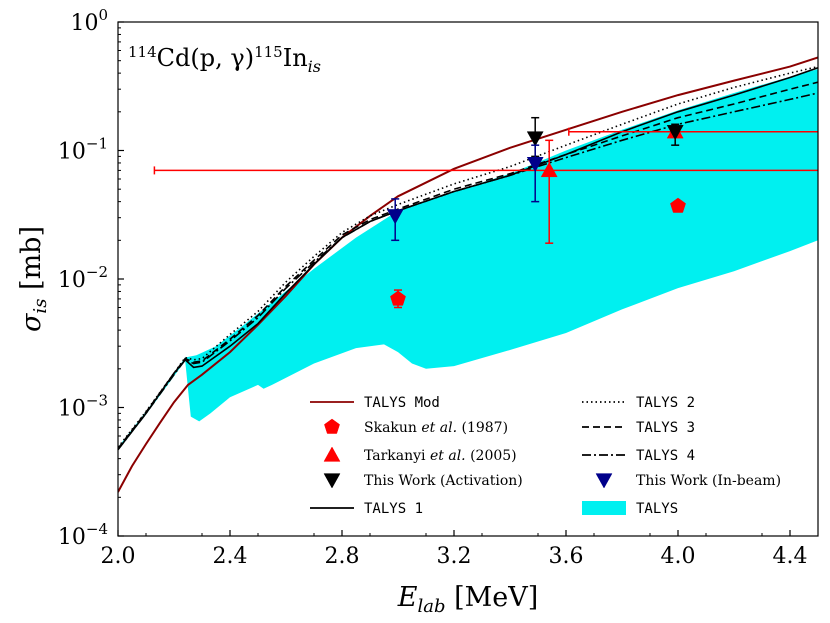 Image resolution: width=830 pixels, height=623 pixels. Describe the element at coordinates (468, 599) in the screenshot. I see `x-axis-title: Elab [MeV]` at that location.